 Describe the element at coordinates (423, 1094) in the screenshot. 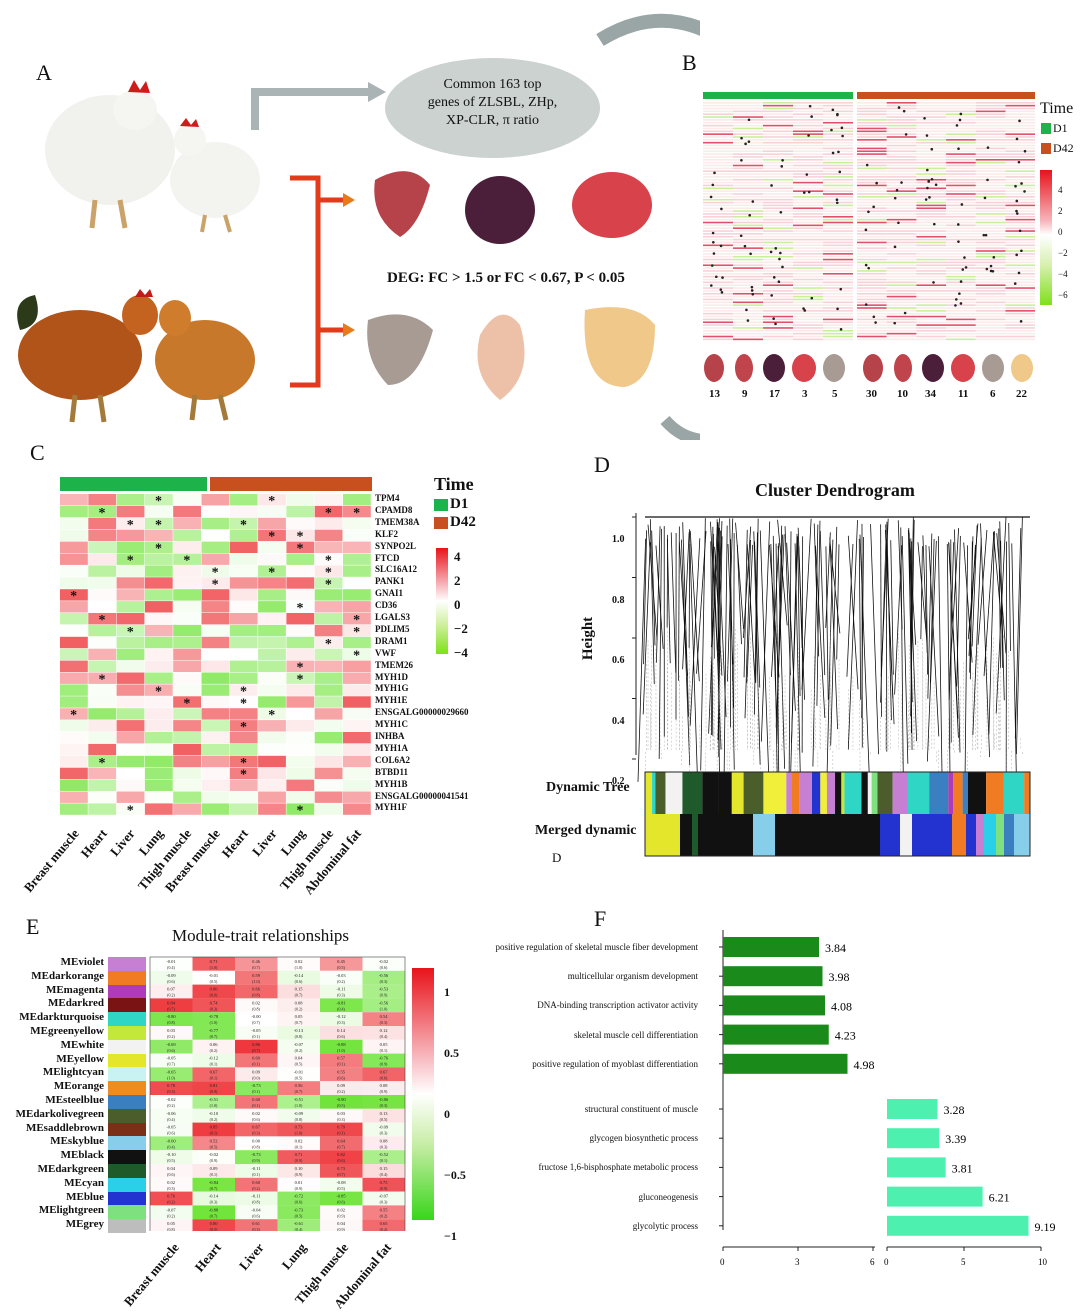

I see `e-colorscale` at that location.